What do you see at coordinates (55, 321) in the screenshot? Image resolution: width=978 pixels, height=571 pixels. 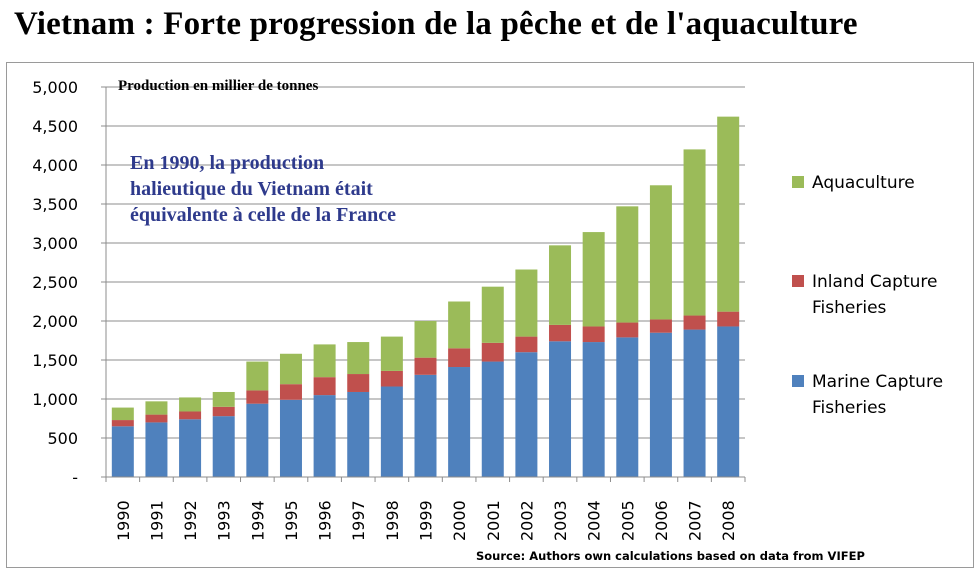 I see `y-tick-label: 2,000` at bounding box center [55, 321].